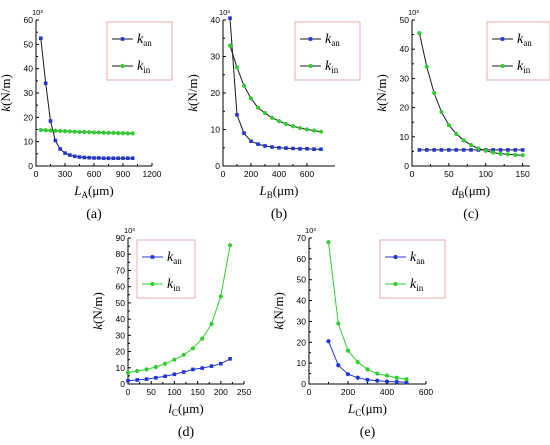  Describe the element at coordinates (367, 409) in the screenshot. I see `x-axis-label: LC(μm)` at that location.